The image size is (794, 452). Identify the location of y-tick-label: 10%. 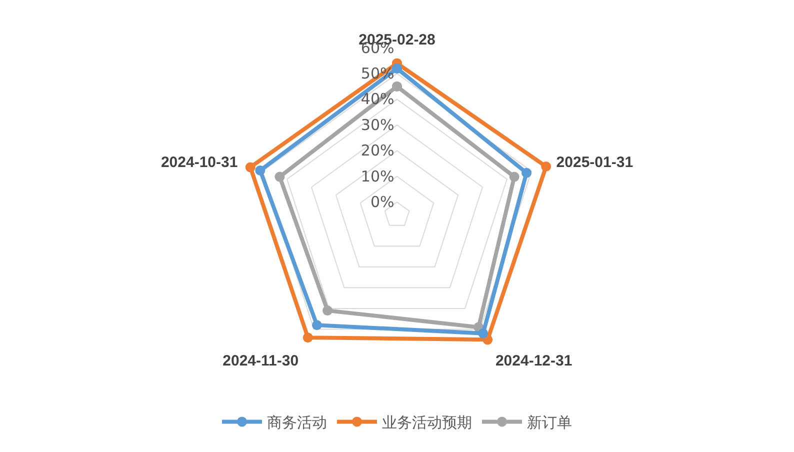
(377, 176).